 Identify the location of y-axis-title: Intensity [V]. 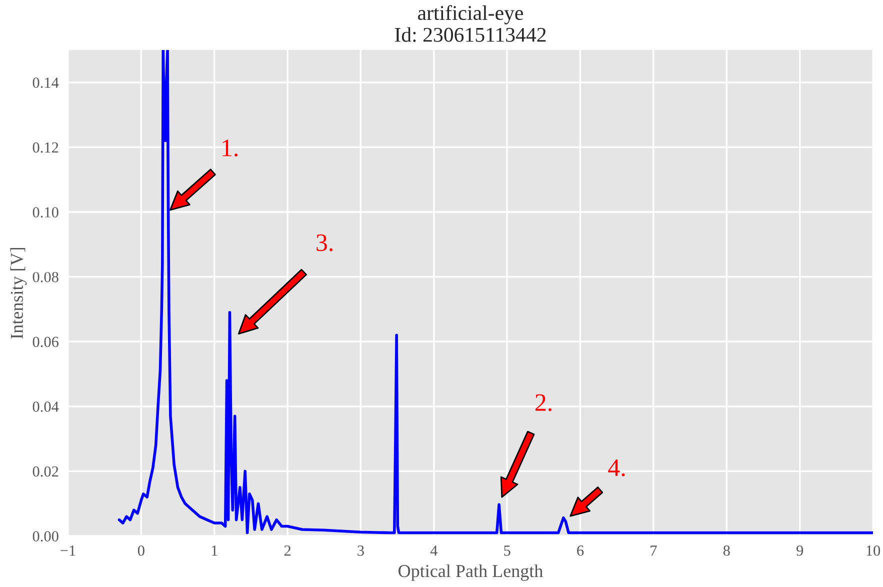
(18, 293).